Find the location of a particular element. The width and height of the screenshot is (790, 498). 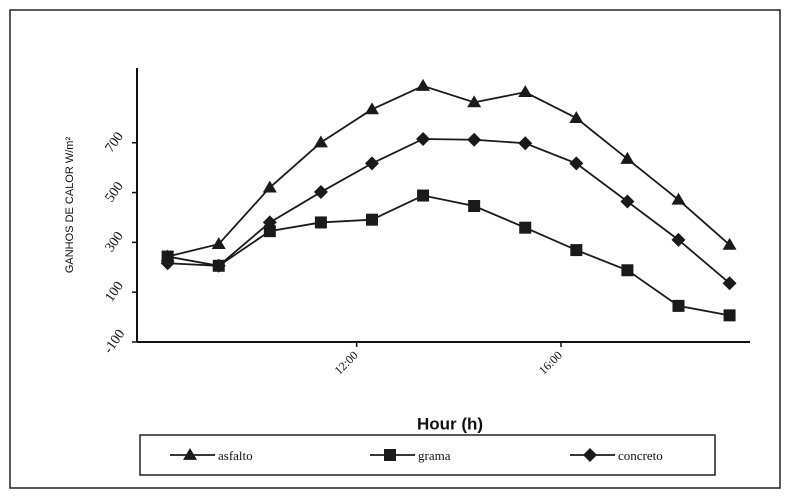

y-tick-label: 300 is located at coordinates (115, 242).